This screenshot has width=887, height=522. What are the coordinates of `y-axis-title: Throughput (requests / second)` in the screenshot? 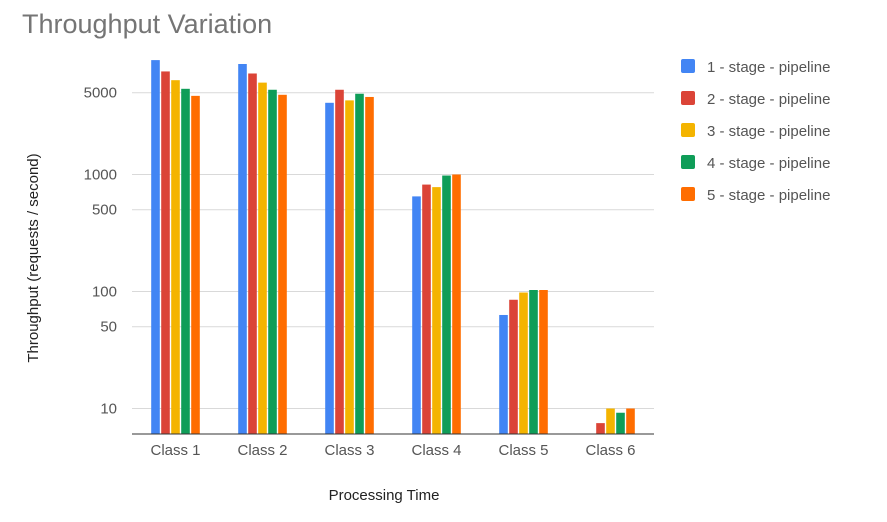 It's located at (33, 257).